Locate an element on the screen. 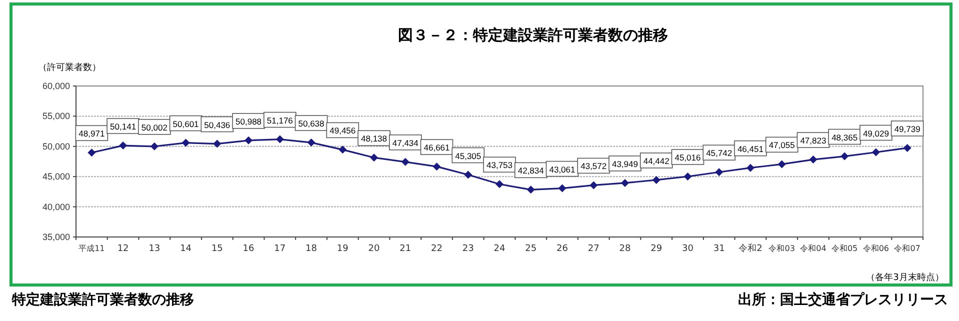 This screenshot has height=321, width=959. data-label: 48,138 is located at coordinates (374, 139).